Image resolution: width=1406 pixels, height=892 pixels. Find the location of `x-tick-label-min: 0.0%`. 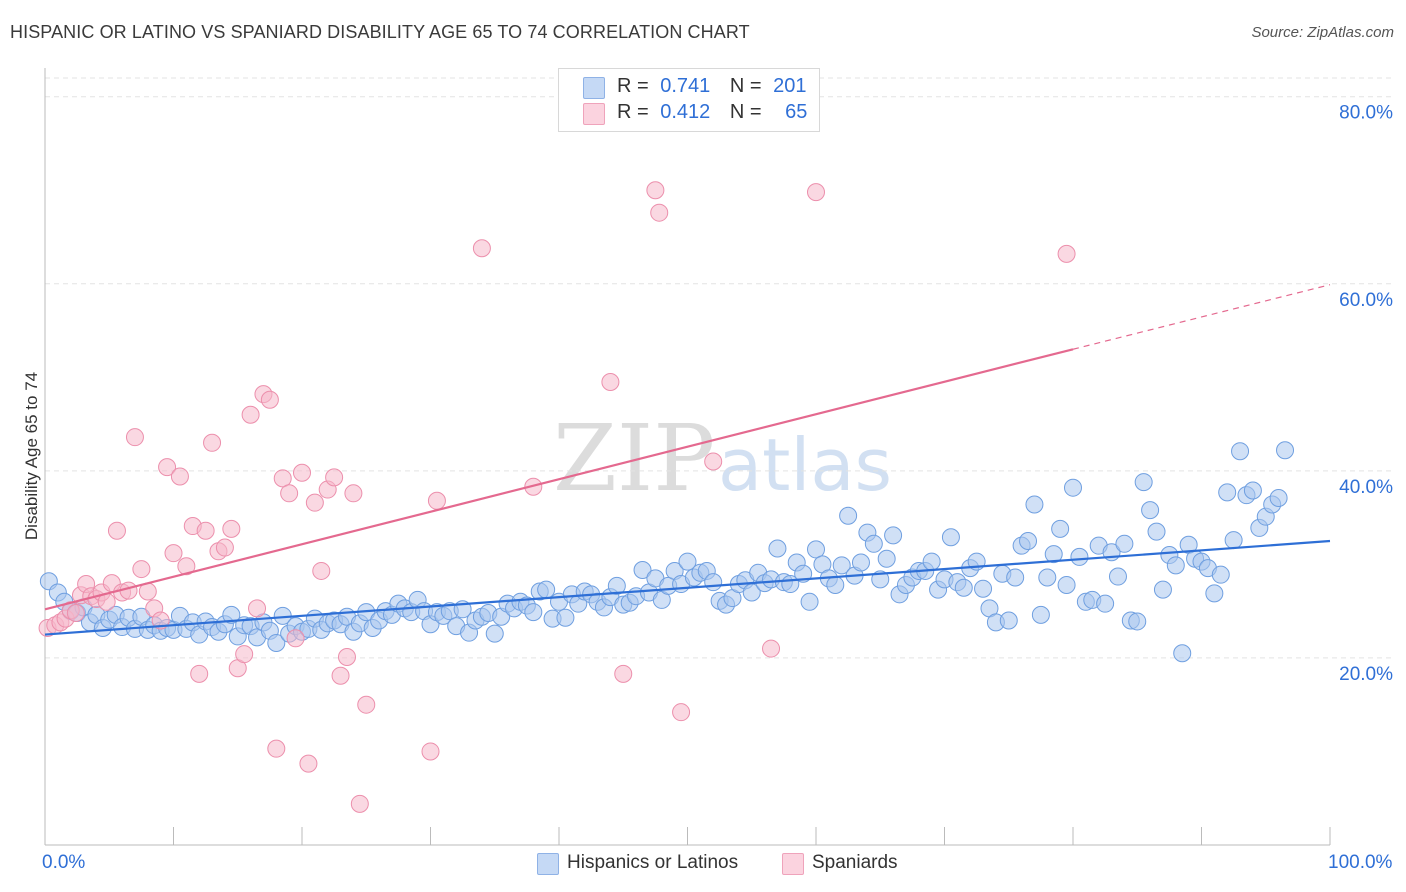

x-tick-label-min: 0.0% is located at coordinates (64, 862).